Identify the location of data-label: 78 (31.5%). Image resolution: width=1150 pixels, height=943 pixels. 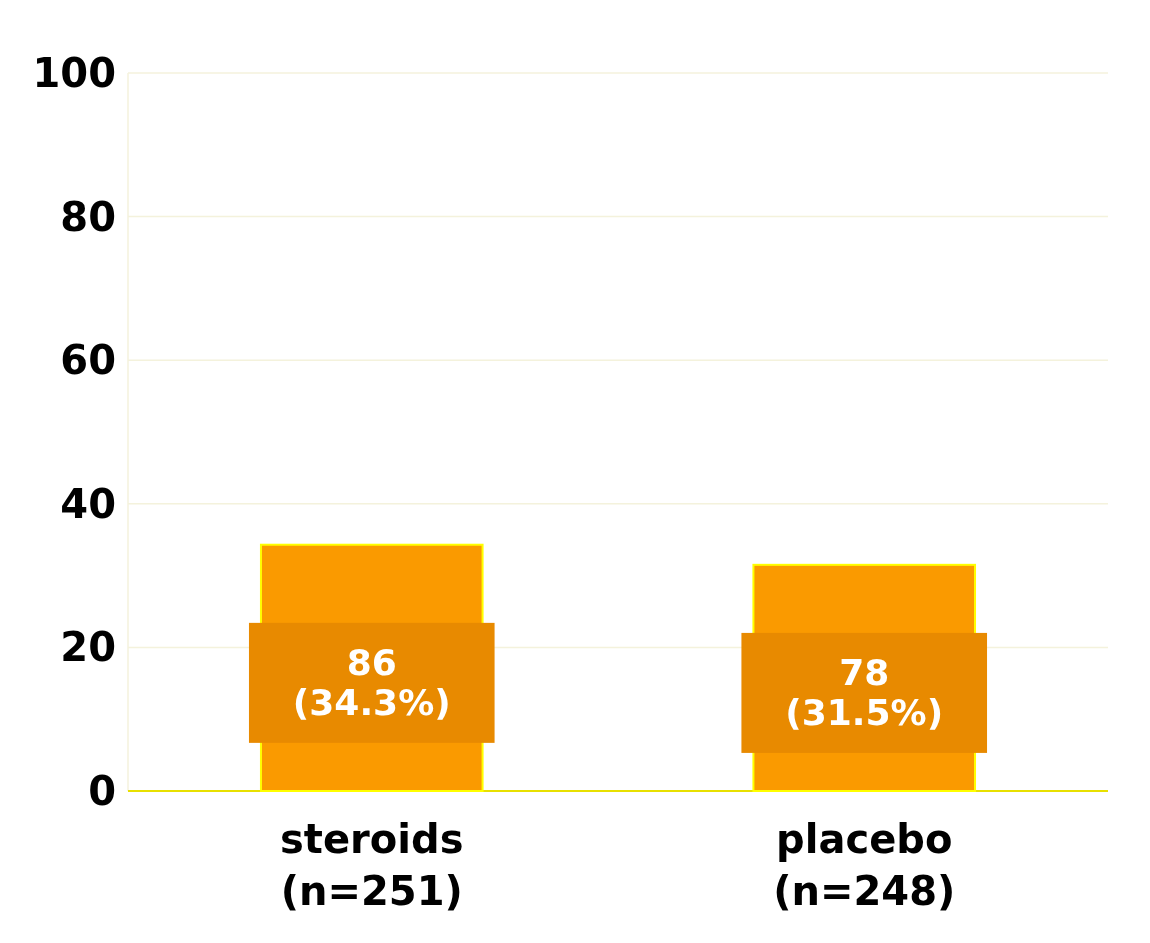
(864, 692).